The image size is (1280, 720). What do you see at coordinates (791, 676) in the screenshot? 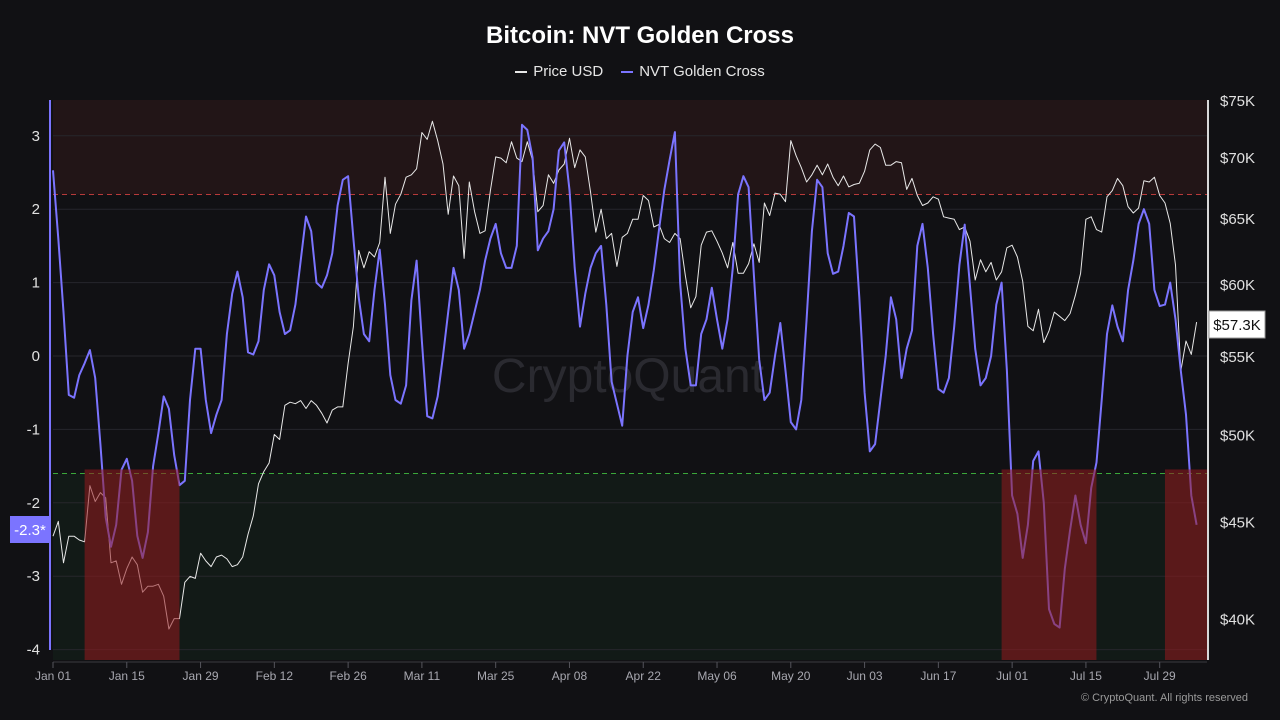
I see `x-tick-label: May 20` at bounding box center [791, 676].